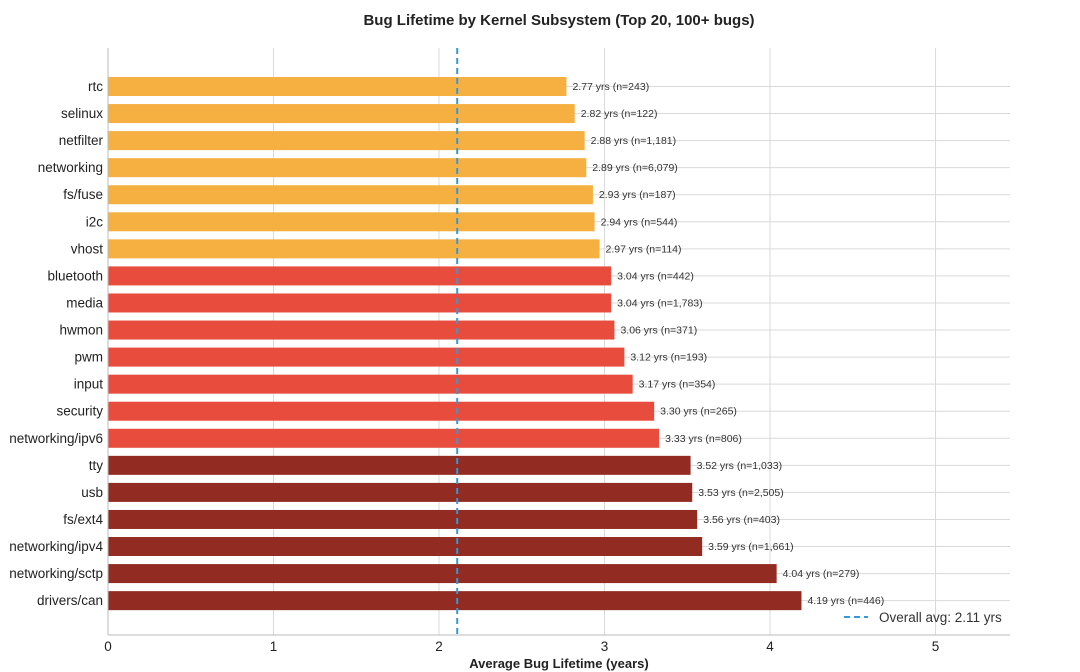 The width and height of the screenshot is (1080, 672). Describe the element at coordinates (81, 140) in the screenshot. I see `y-tick-label-netfilter: netfilter` at that location.